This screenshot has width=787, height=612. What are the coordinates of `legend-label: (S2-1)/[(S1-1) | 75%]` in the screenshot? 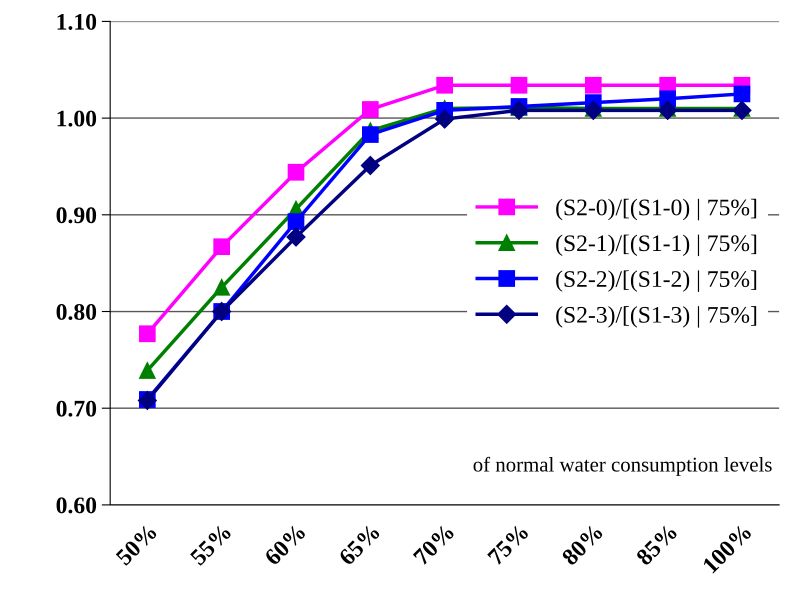 It's located at (656, 245).